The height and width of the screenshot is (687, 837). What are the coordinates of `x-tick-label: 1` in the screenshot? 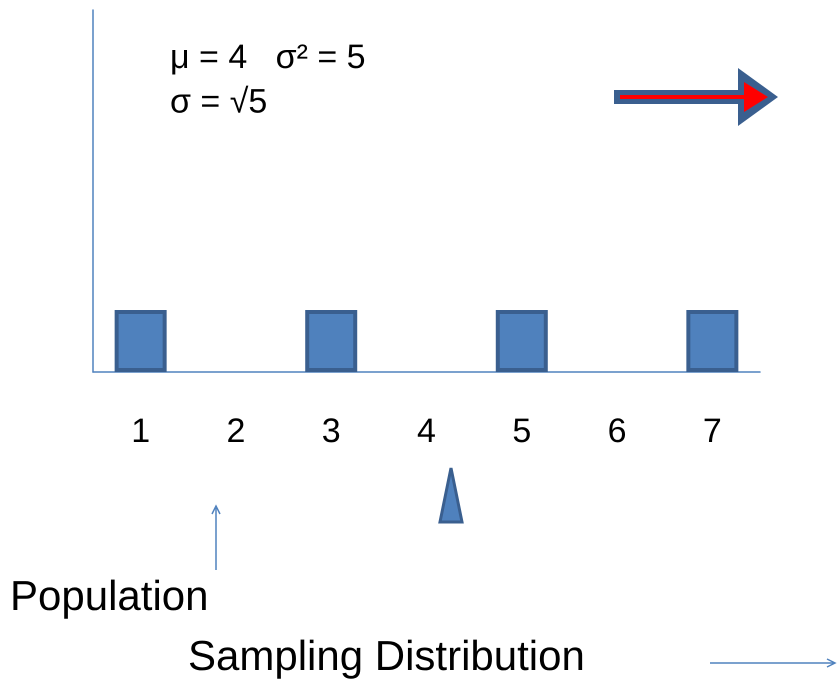 It's located at (140, 431).